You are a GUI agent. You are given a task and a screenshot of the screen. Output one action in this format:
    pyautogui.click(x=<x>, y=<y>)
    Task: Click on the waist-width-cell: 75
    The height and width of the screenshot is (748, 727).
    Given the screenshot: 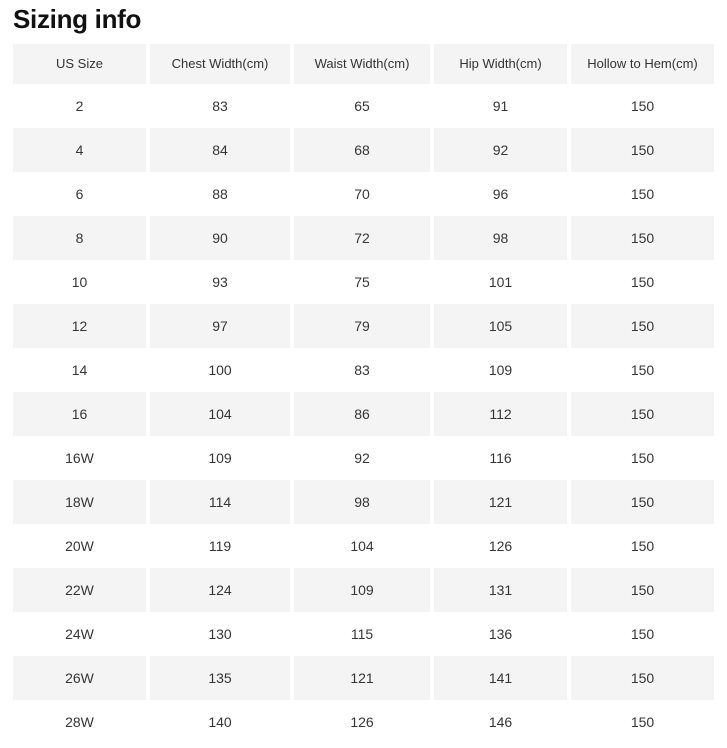 What is the action you would take?
    pyautogui.click(x=362, y=281)
    